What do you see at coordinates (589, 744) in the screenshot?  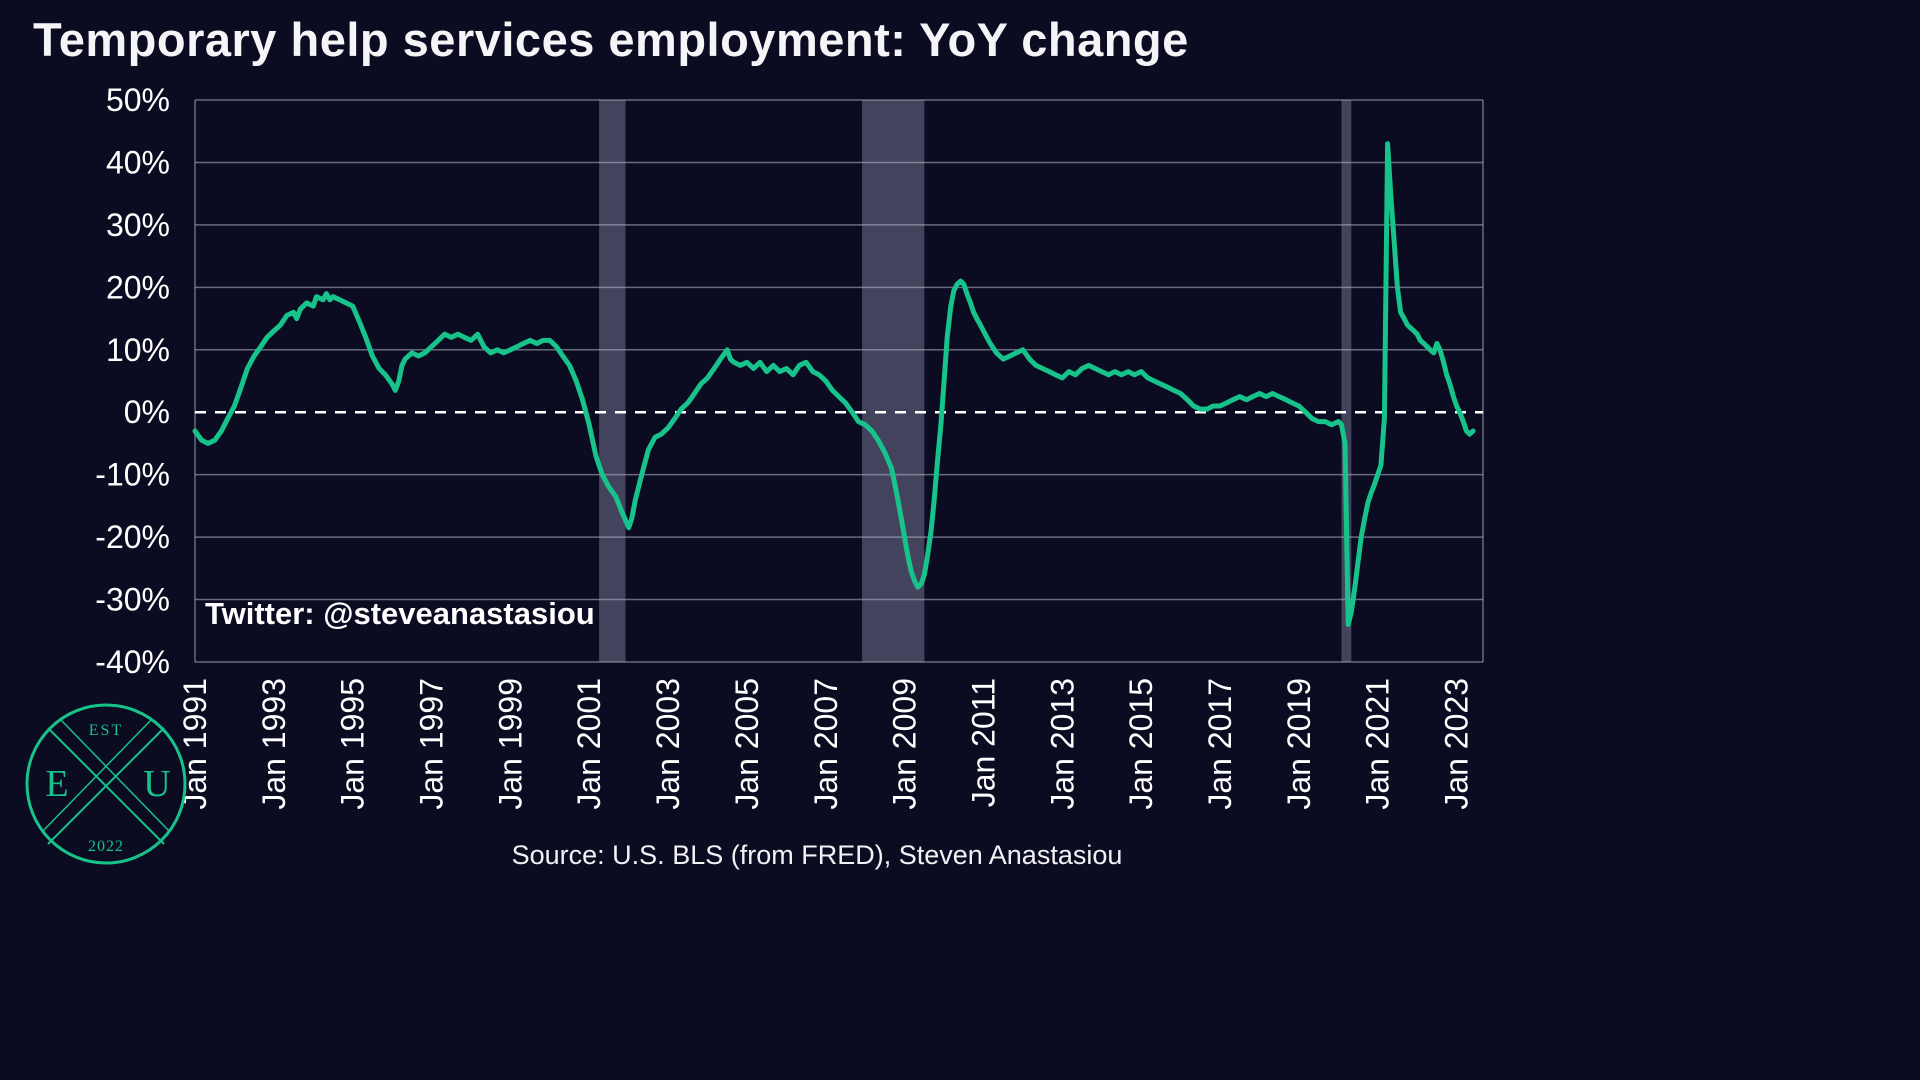 I see `x-tick-label: Jan 2001` at bounding box center [589, 744].